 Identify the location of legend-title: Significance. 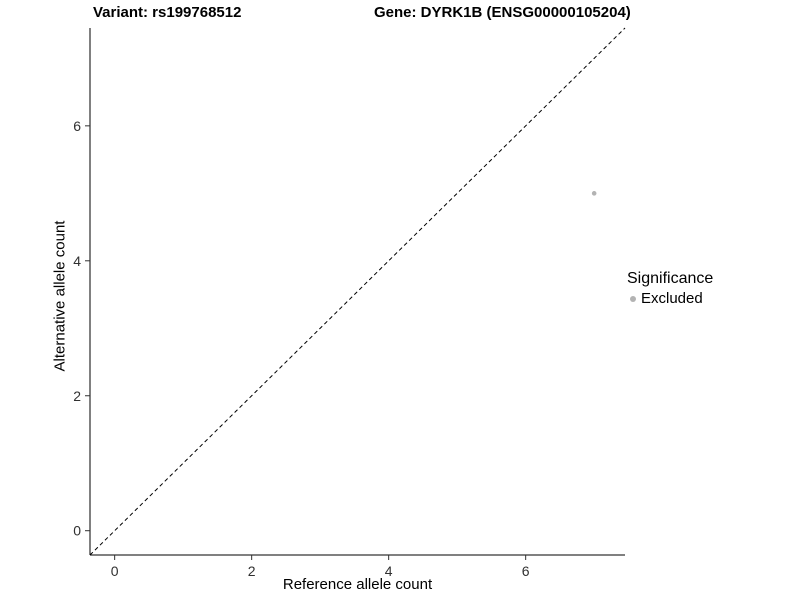
(670, 278).